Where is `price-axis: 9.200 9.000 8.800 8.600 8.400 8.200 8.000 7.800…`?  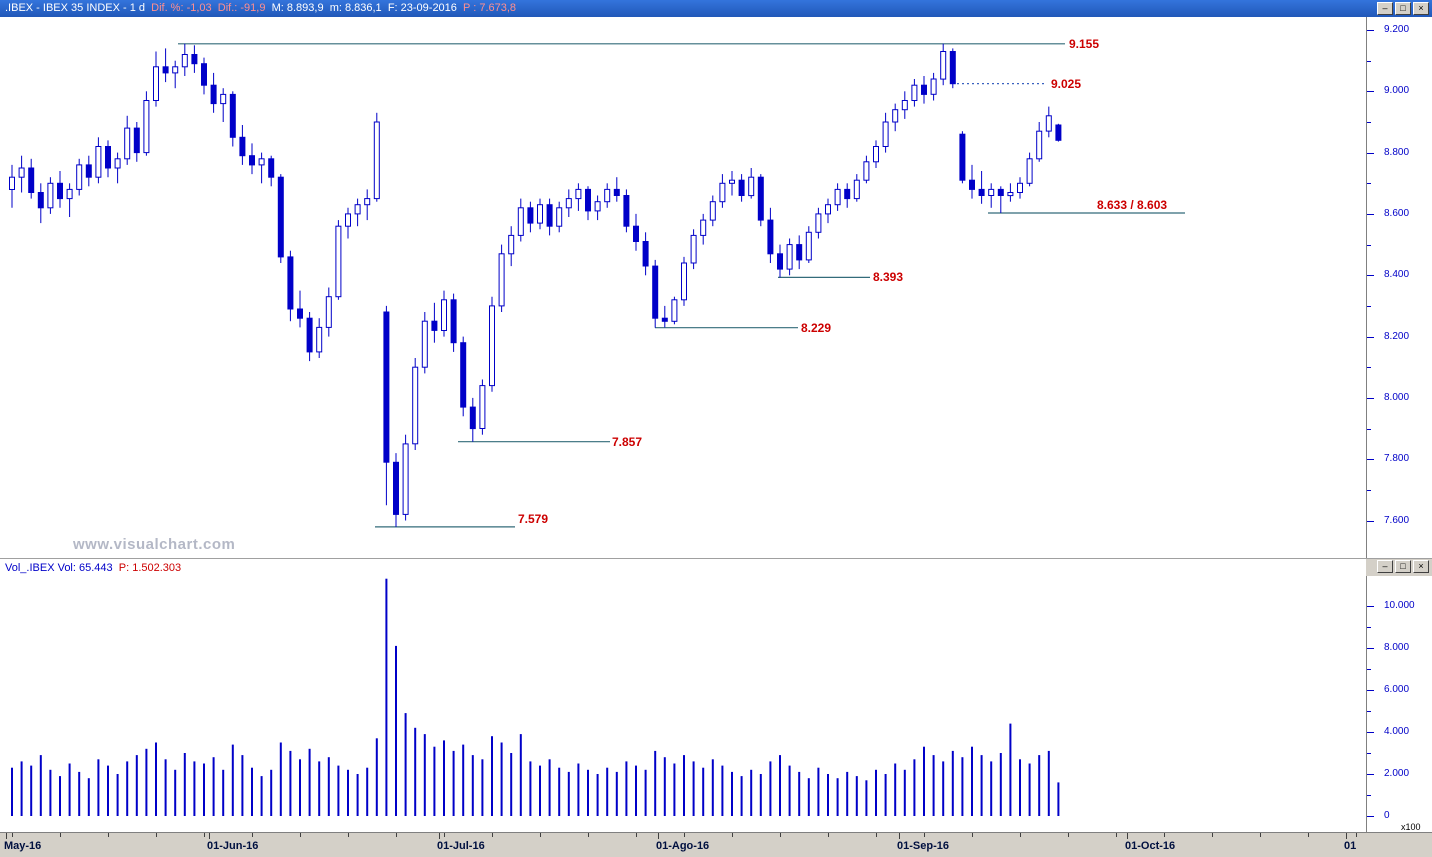 price-axis: 9.200 9.000 8.800 8.600 8.400 8.200 8.000 7.800… is located at coordinates (1399, 287).